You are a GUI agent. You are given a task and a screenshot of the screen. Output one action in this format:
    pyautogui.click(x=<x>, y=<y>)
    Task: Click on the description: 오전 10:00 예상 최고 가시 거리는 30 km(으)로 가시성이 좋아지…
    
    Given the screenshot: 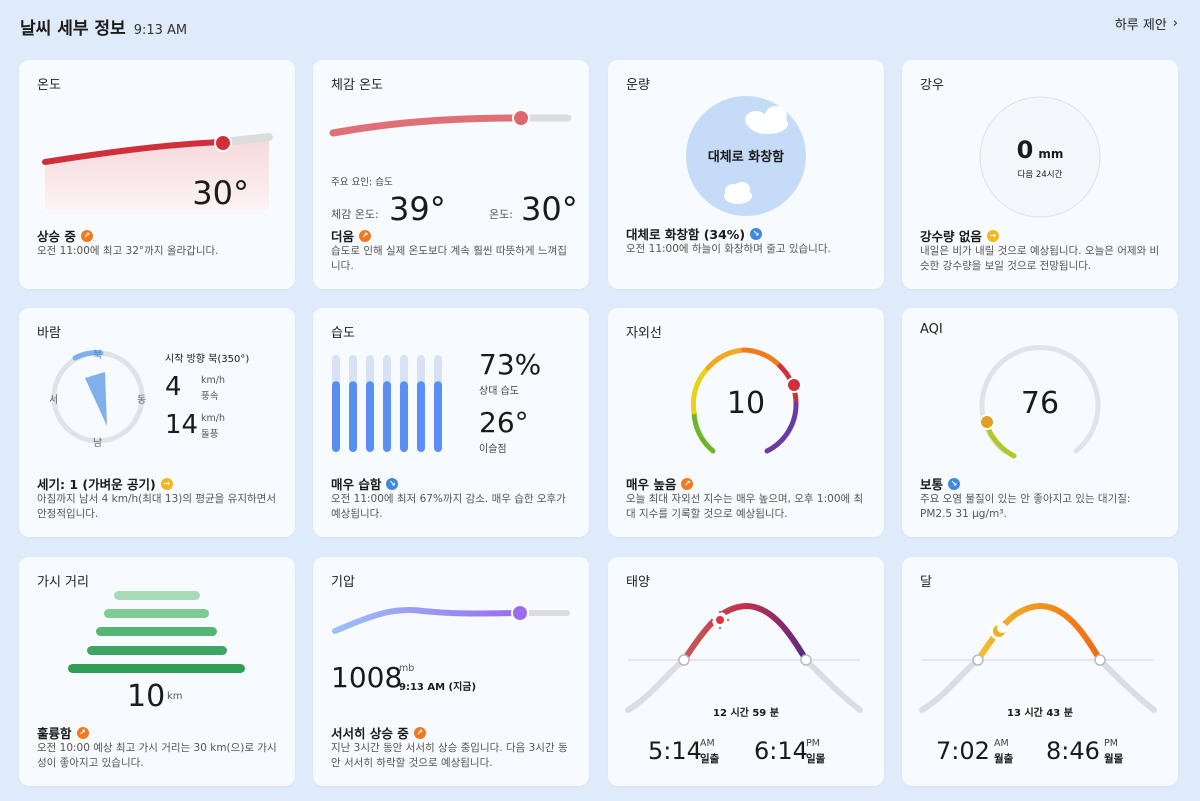 What is the action you would take?
    pyautogui.click(x=157, y=755)
    